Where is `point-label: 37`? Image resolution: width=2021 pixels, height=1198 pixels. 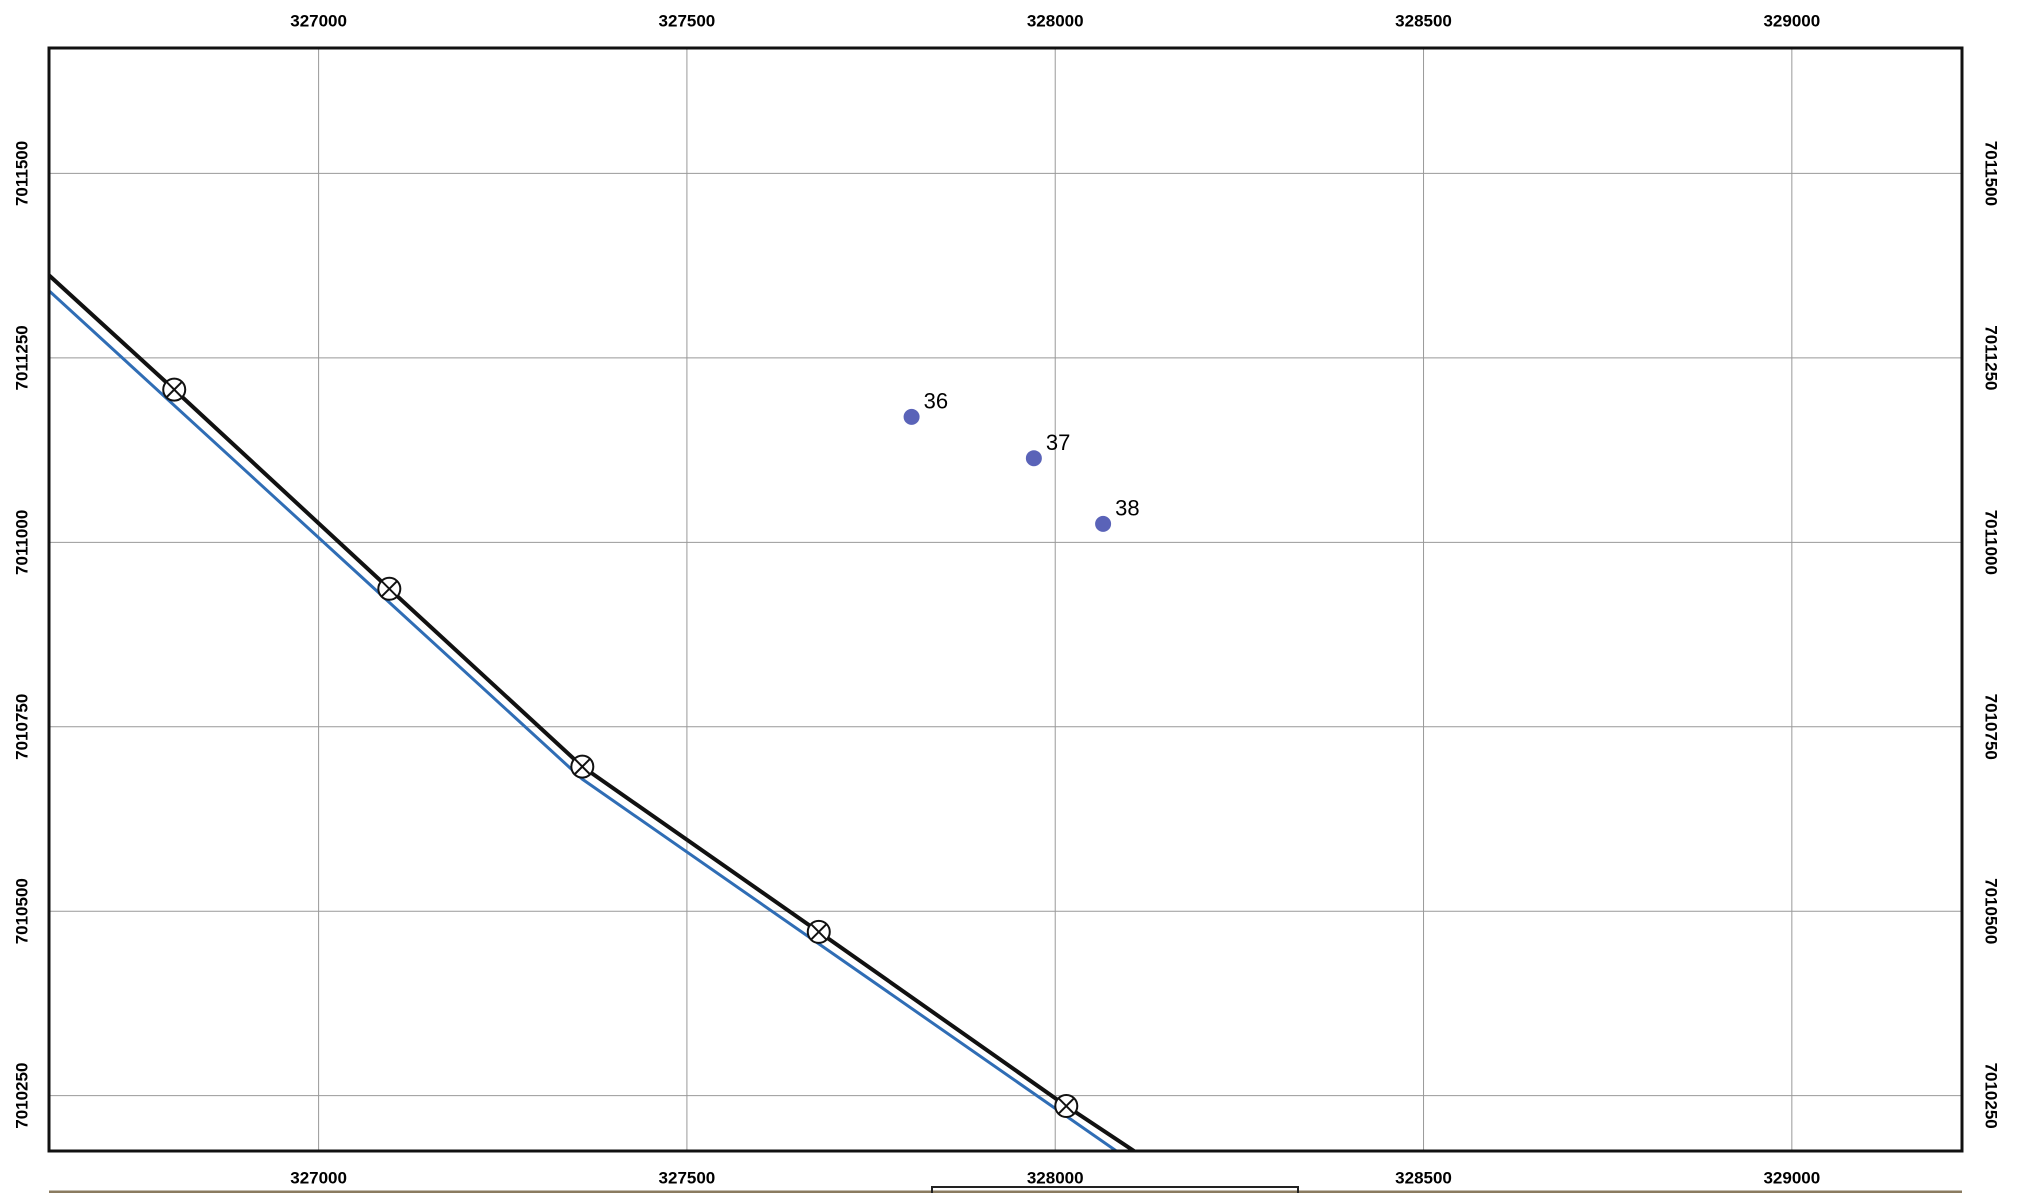 point-label: 37 is located at coordinates (1058, 442).